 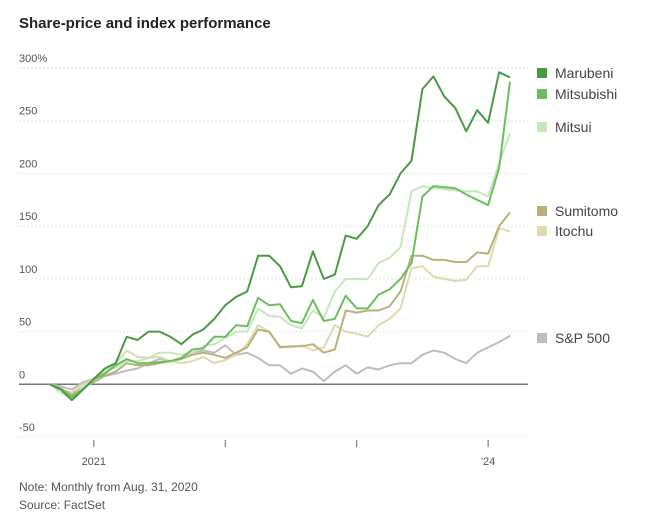 What do you see at coordinates (586, 211) in the screenshot?
I see `legend-label: Sumitomo` at bounding box center [586, 211].